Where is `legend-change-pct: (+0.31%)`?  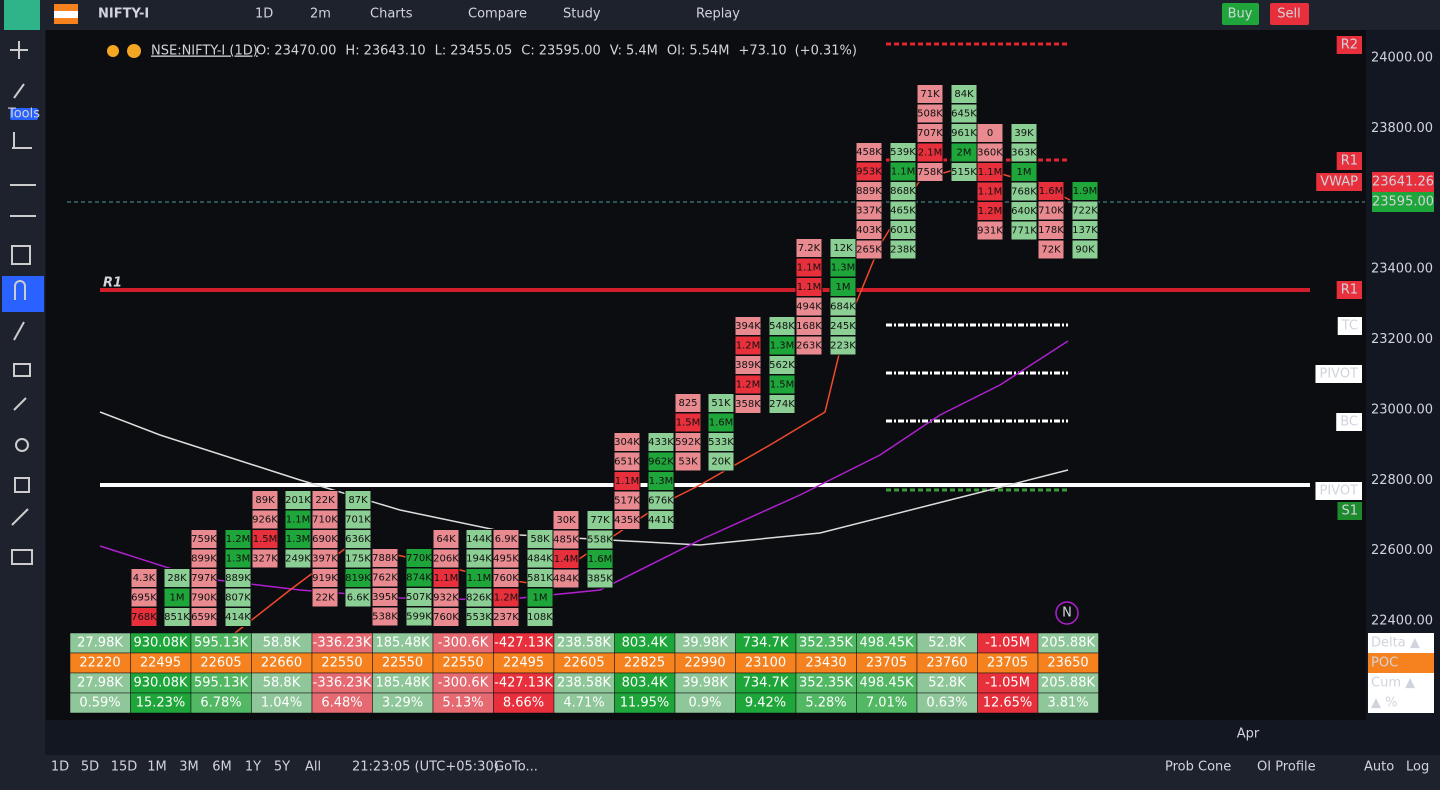 legend-change-pct: (+0.31%) is located at coordinates (826, 51).